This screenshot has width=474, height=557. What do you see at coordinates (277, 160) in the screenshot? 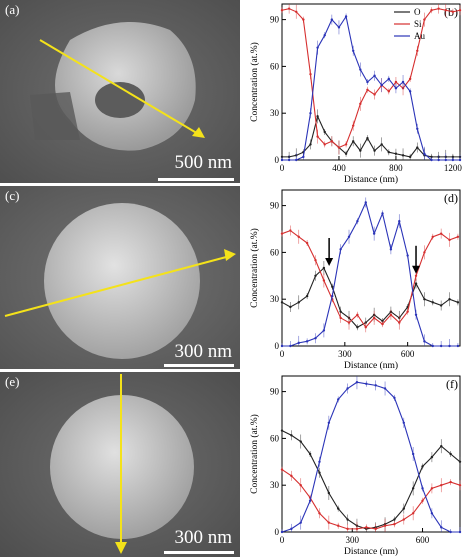
I see `y-tick-label: 0` at bounding box center [277, 160].